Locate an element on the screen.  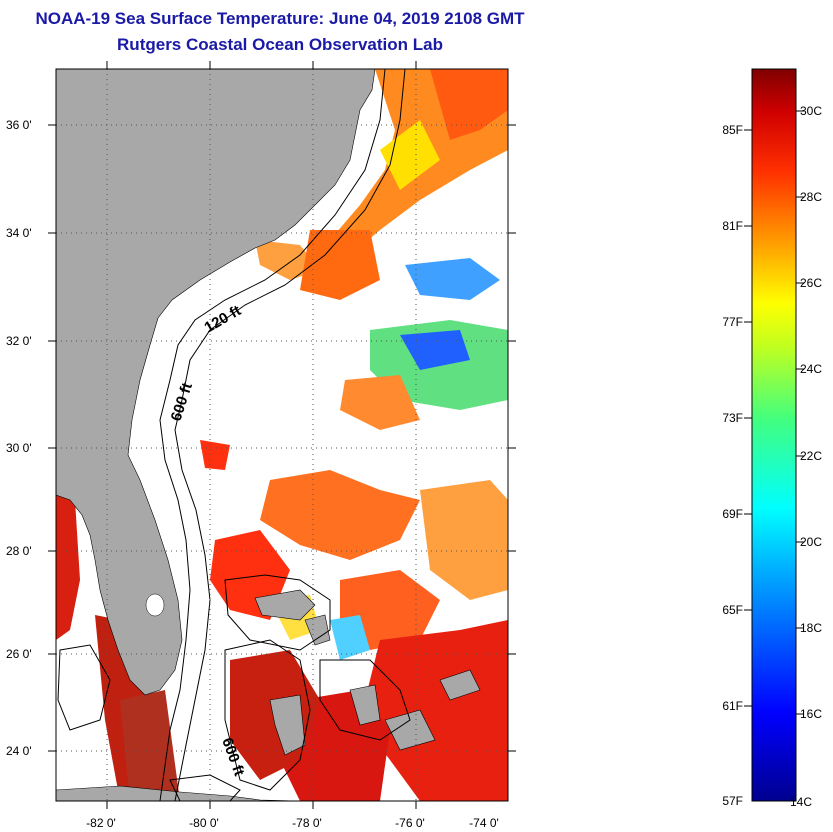
lon-tick-label: -80 0' is located at coordinates (204, 823).